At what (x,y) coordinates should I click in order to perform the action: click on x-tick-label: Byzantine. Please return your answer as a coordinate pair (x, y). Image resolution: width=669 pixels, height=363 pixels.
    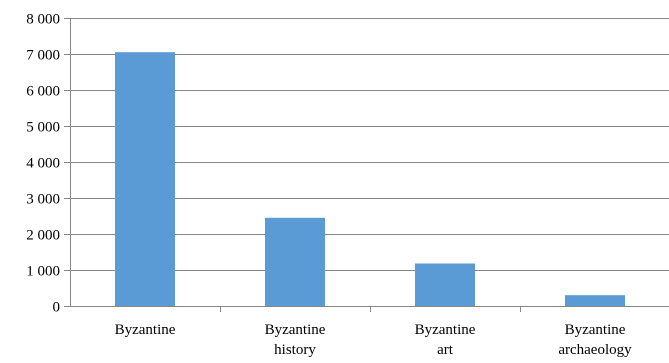
    Looking at the image, I should click on (145, 330).